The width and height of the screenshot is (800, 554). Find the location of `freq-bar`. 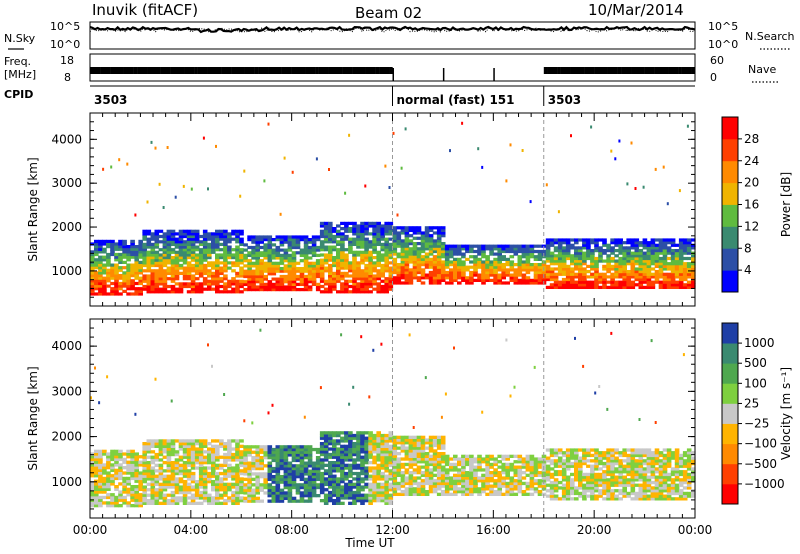

freq-bar is located at coordinates (293, 70).